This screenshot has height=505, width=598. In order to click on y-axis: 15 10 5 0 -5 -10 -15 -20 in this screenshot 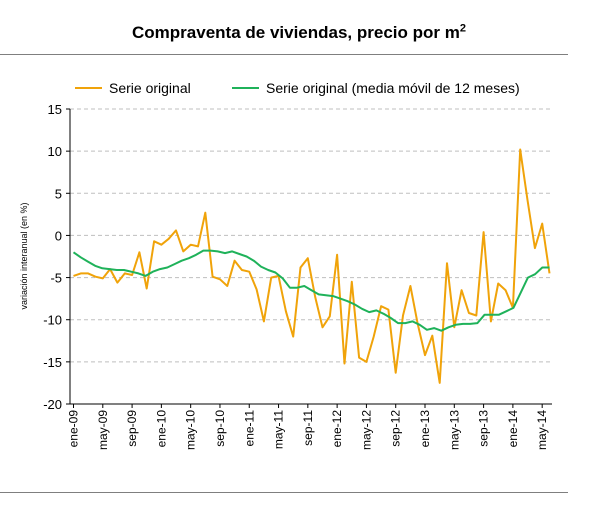, I will do `click(57, 257)`.